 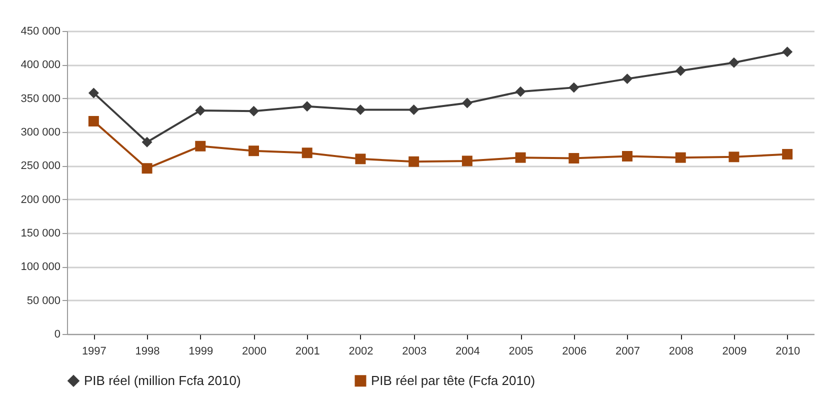 What do you see at coordinates (40, 98) in the screenshot?
I see `y-tick-label: 350 000` at bounding box center [40, 98].